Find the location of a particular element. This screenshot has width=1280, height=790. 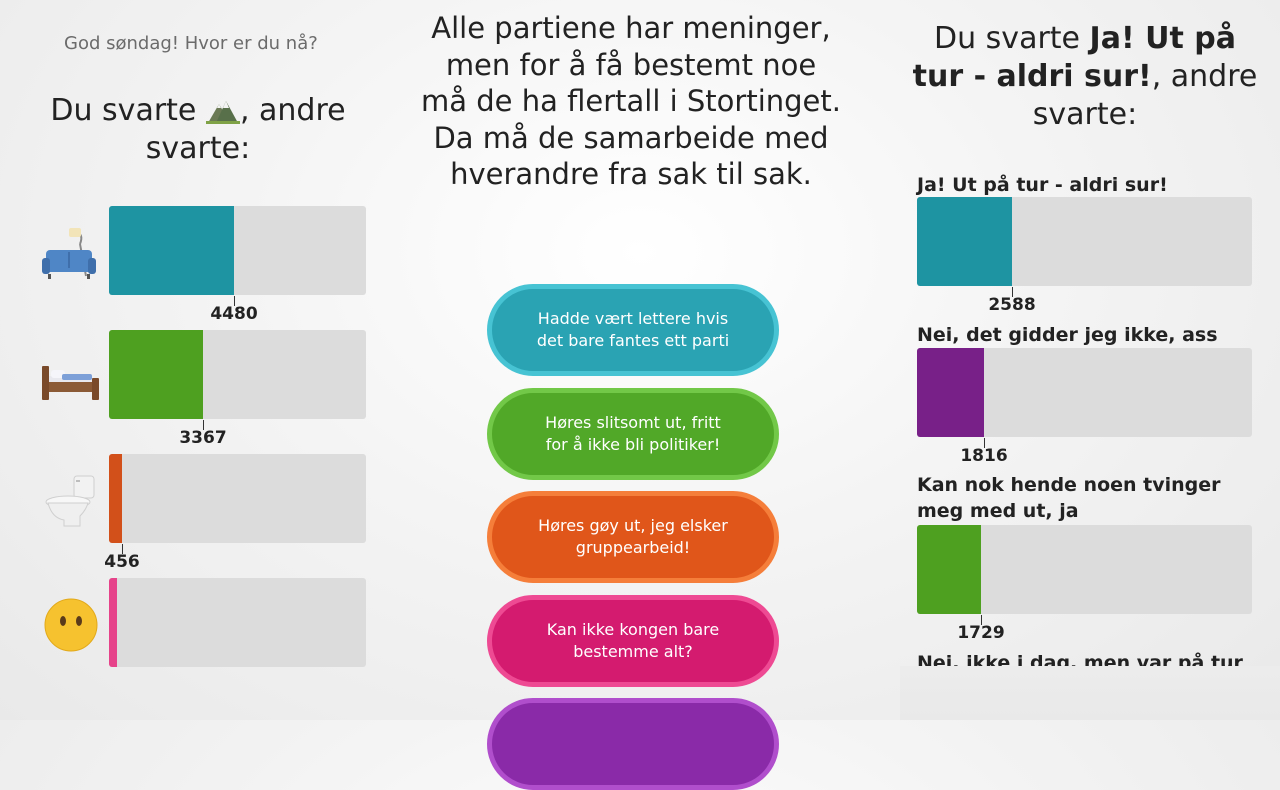

right-heading-suffix: , andre svarte: is located at coordinates (1145, 95).